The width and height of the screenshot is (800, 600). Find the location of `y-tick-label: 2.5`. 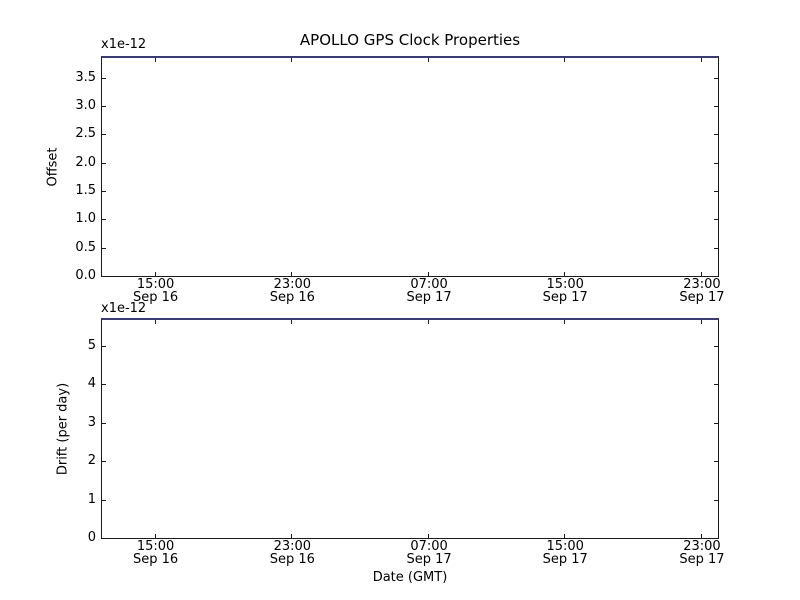

y-tick-label: 2.5 is located at coordinates (85, 134).